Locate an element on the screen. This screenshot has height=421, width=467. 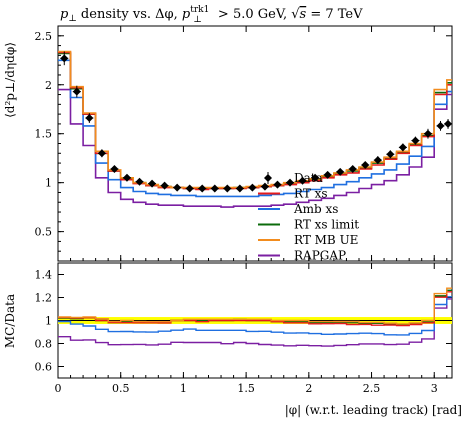
title-s: s is located at coordinates (303, 14).